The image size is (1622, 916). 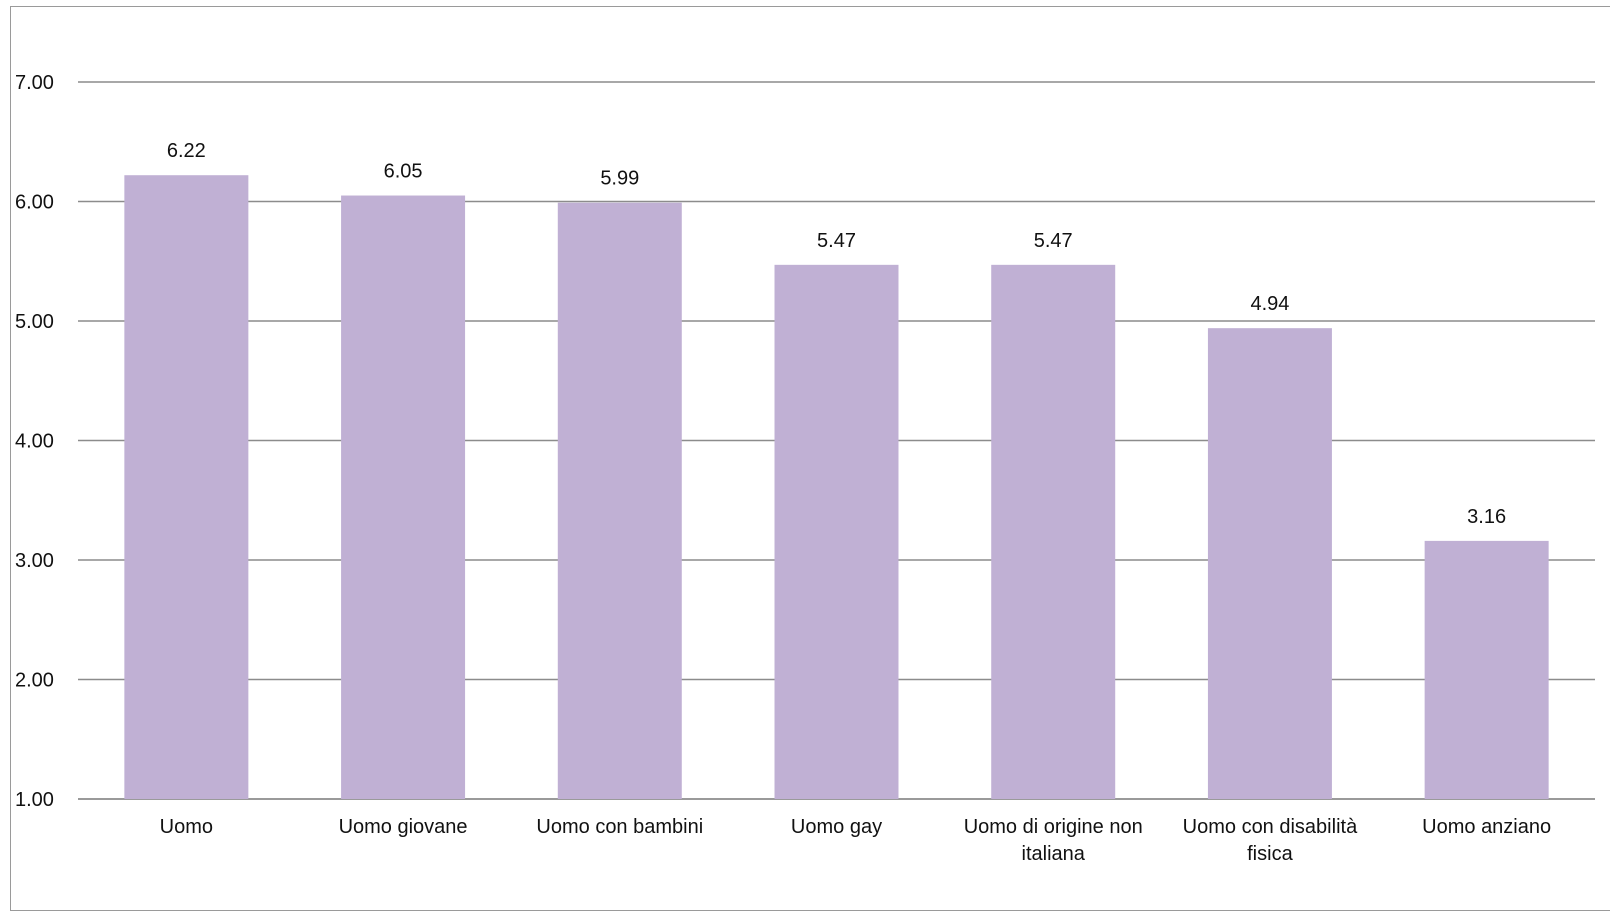 I want to click on y-tick-label: 5.00, so click(x=34, y=322).